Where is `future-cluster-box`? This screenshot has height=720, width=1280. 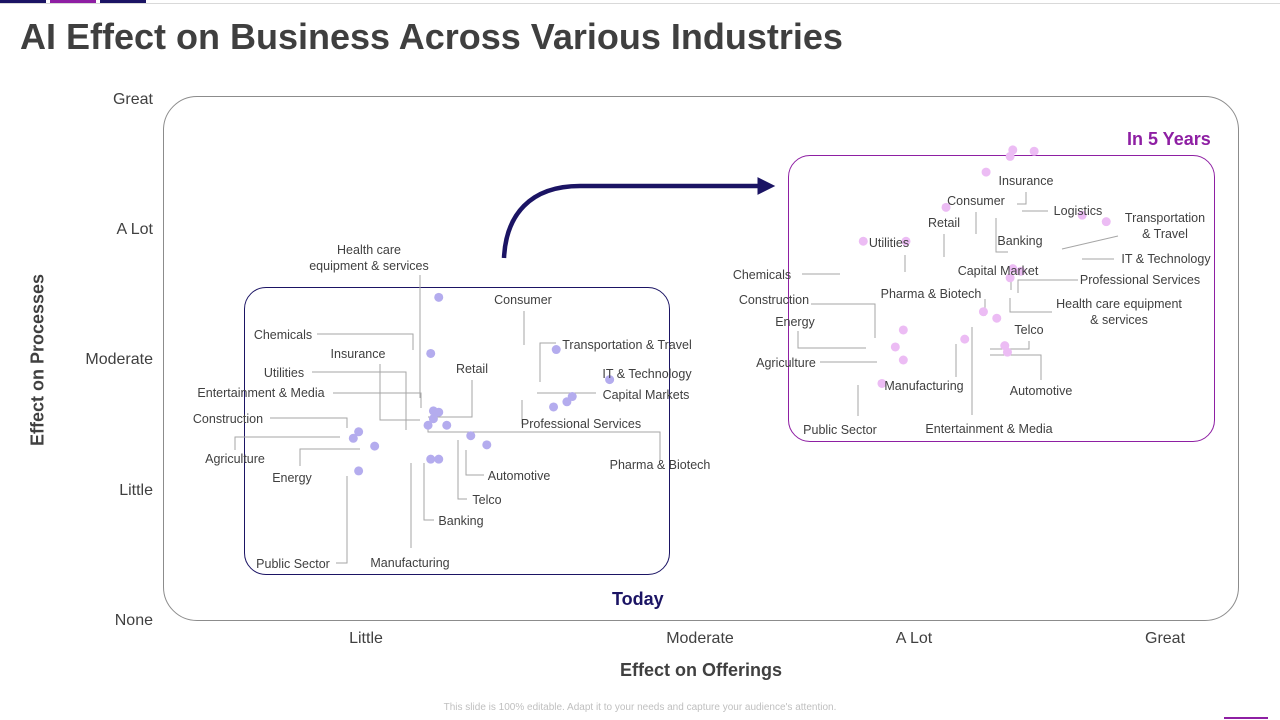 future-cluster-box is located at coordinates (1001, 298).